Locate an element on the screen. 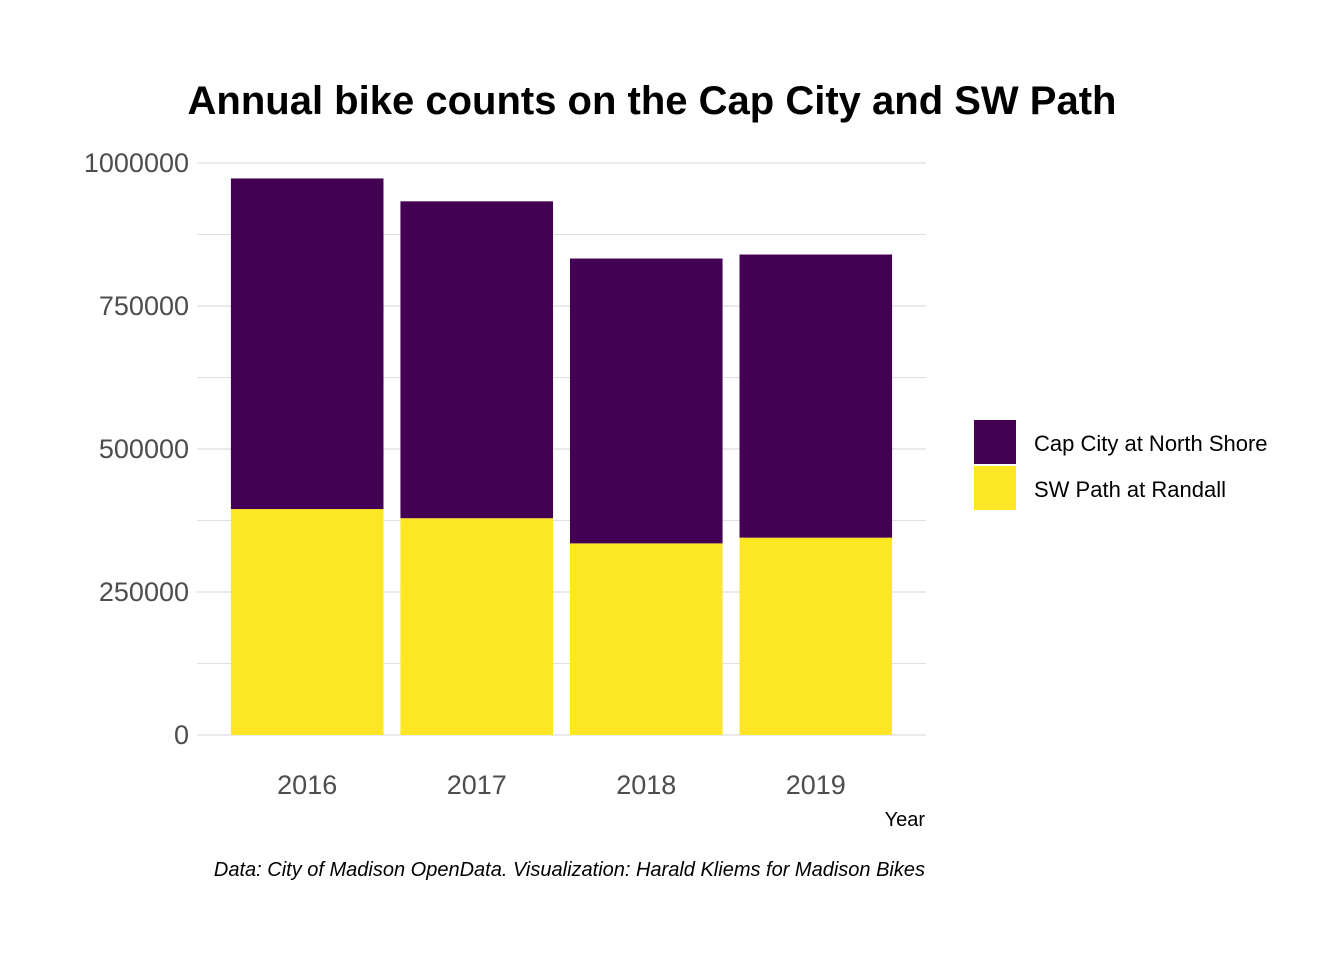  x-axis-tick-labels: 2016 2017 2018 2019 is located at coordinates (561, 785).